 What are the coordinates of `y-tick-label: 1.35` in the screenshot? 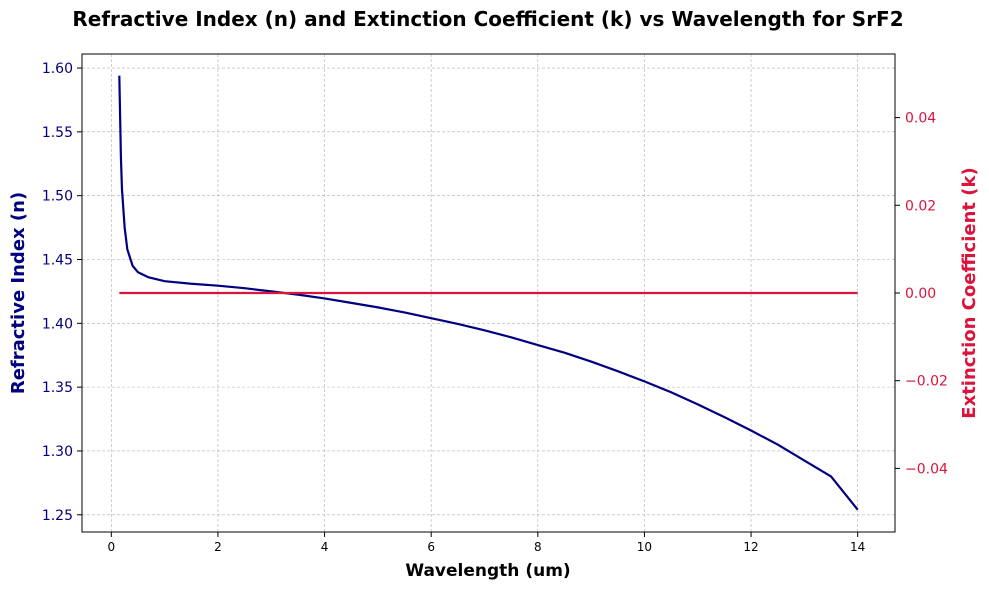 It's located at (57, 388).